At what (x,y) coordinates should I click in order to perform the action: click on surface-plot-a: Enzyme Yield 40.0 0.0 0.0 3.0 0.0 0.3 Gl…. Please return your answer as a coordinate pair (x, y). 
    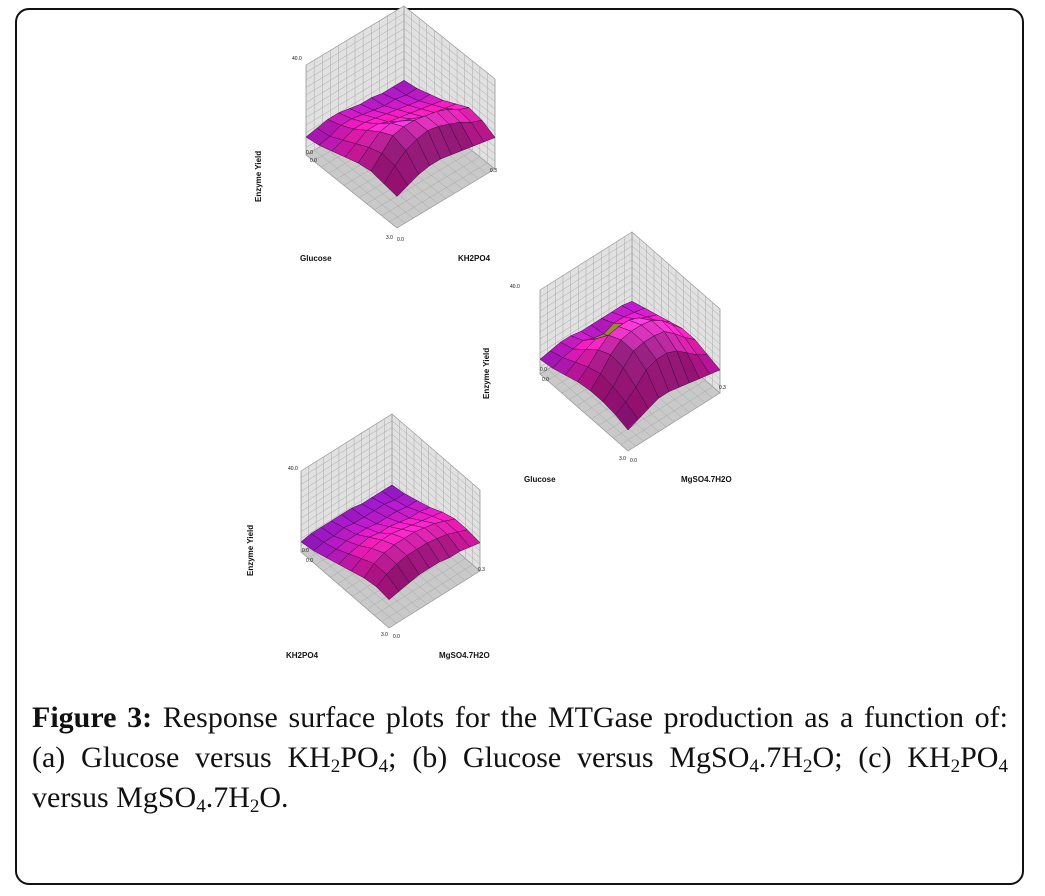
    Looking at the image, I should click on (375, 134).